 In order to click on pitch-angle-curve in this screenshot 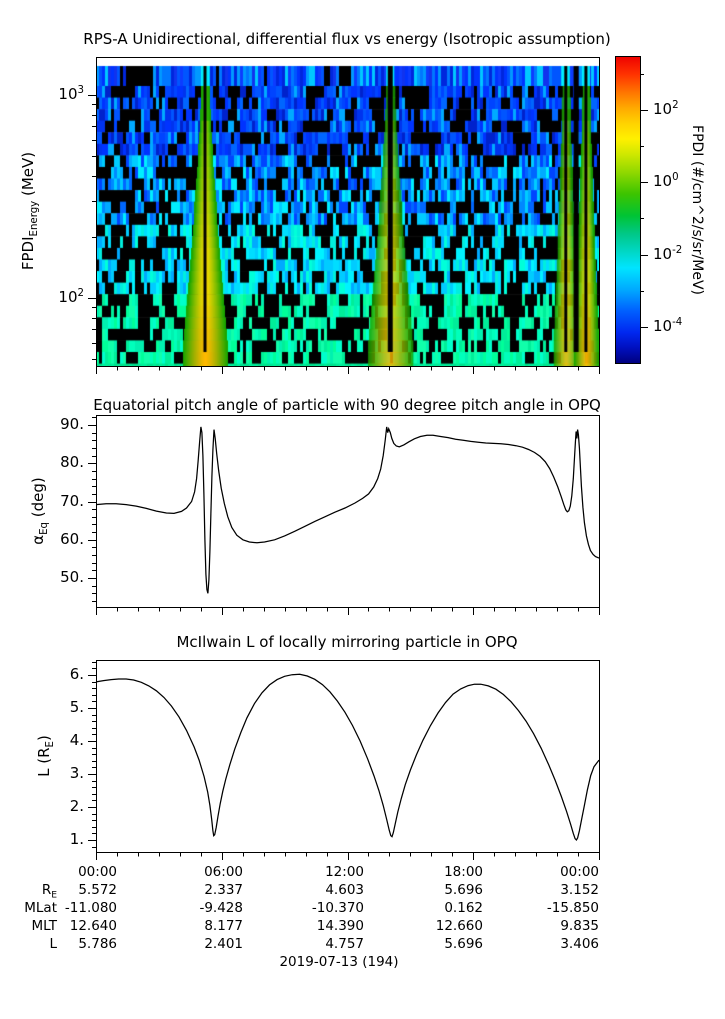, I will do `click(347, 510)`.